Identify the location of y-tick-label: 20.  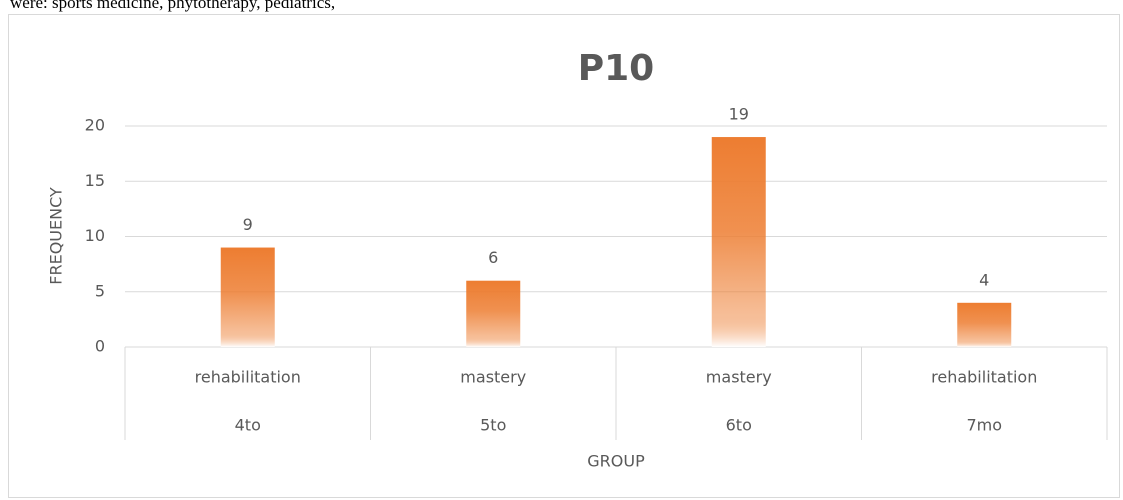
(95, 125).